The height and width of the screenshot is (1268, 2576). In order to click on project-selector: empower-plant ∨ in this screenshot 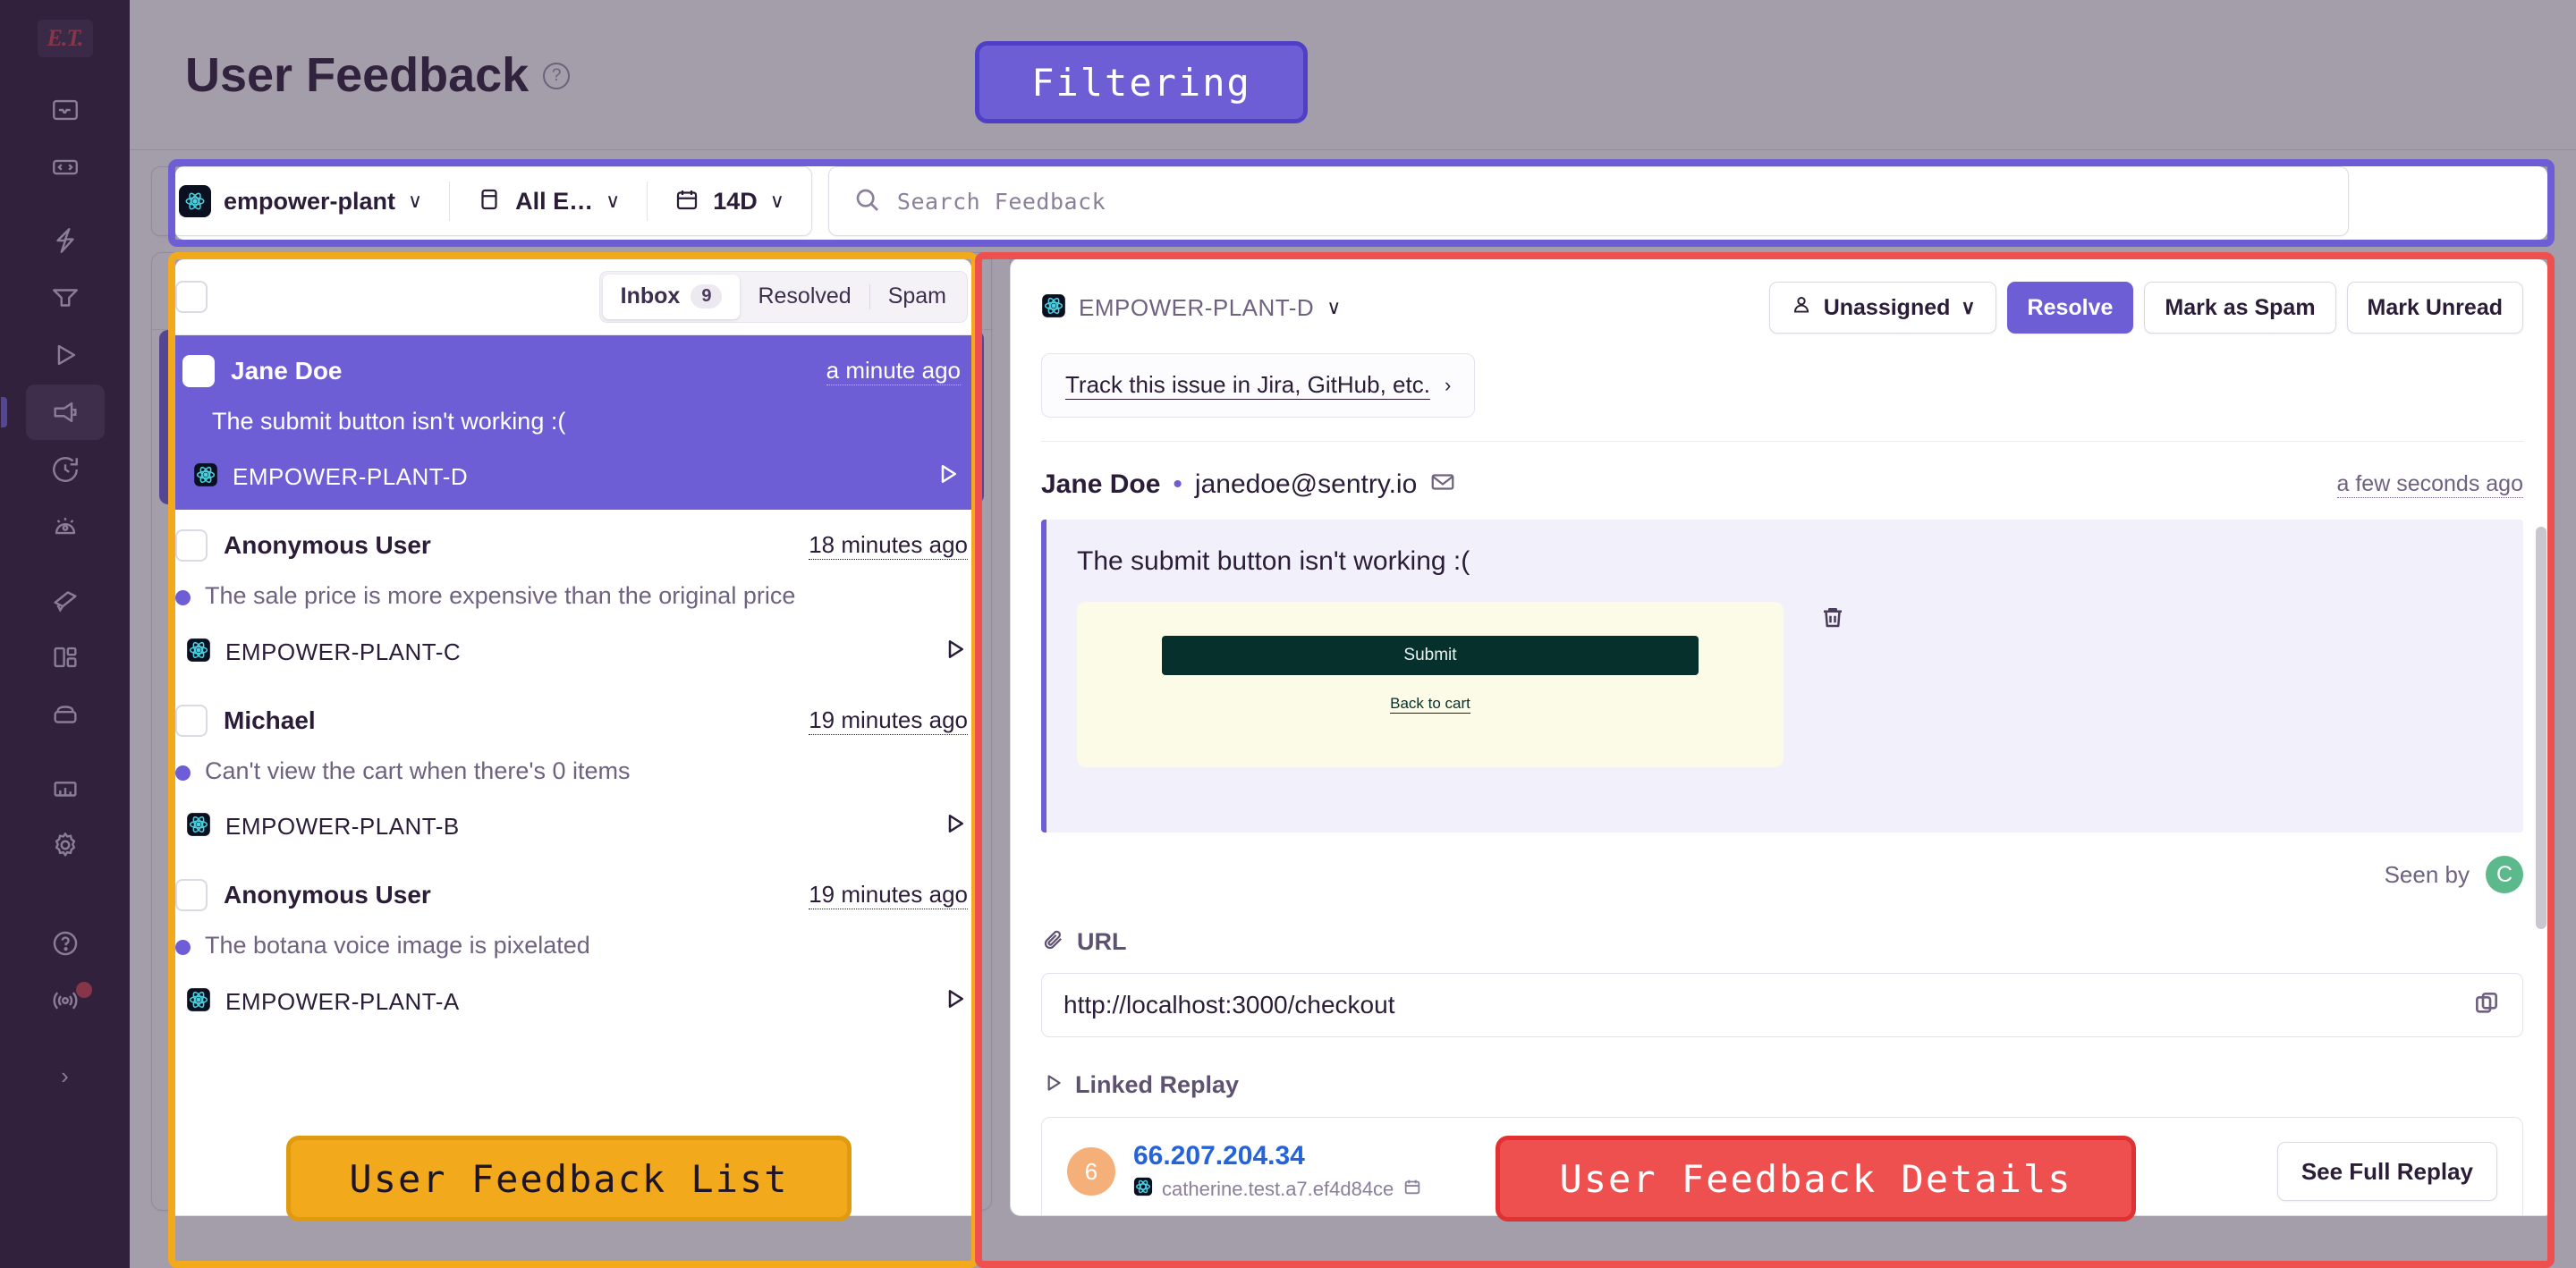, I will do `click(300, 201)`.